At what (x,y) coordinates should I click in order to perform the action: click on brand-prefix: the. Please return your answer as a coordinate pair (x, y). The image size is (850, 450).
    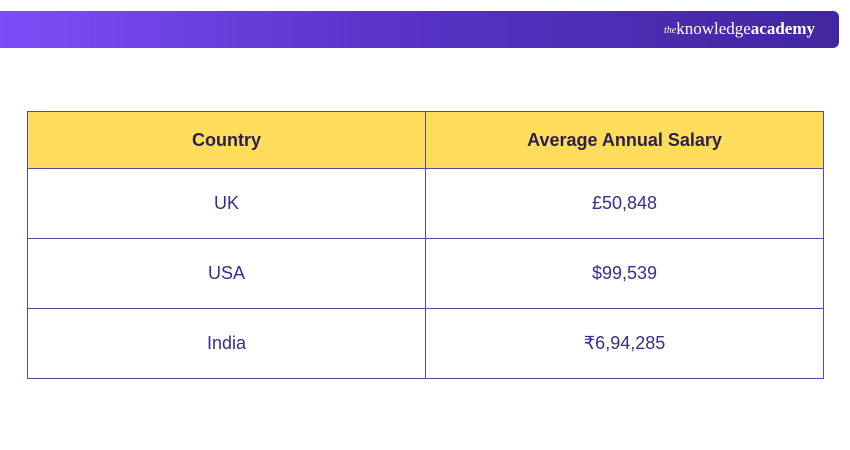
    Looking at the image, I should click on (670, 30).